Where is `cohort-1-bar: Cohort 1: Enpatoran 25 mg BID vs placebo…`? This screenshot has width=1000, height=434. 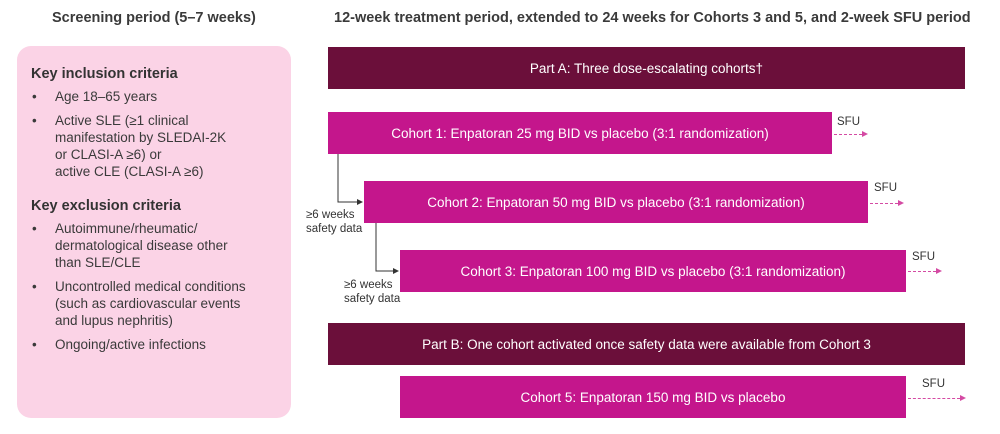 cohort-1-bar: Cohort 1: Enpatoran 25 mg BID vs placebo… is located at coordinates (580, 133).